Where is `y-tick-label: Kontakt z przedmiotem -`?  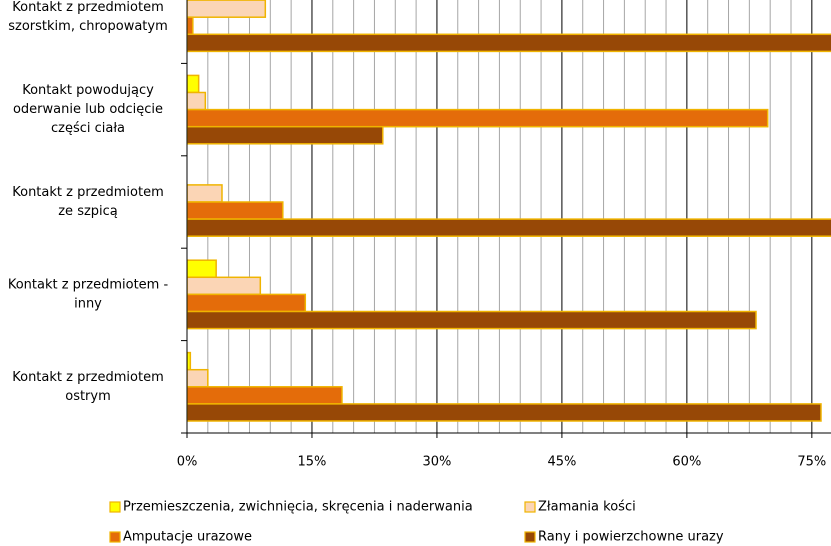
y-tick-label: Kontakt z przedmiotem - is located at coordinates (88, 284).